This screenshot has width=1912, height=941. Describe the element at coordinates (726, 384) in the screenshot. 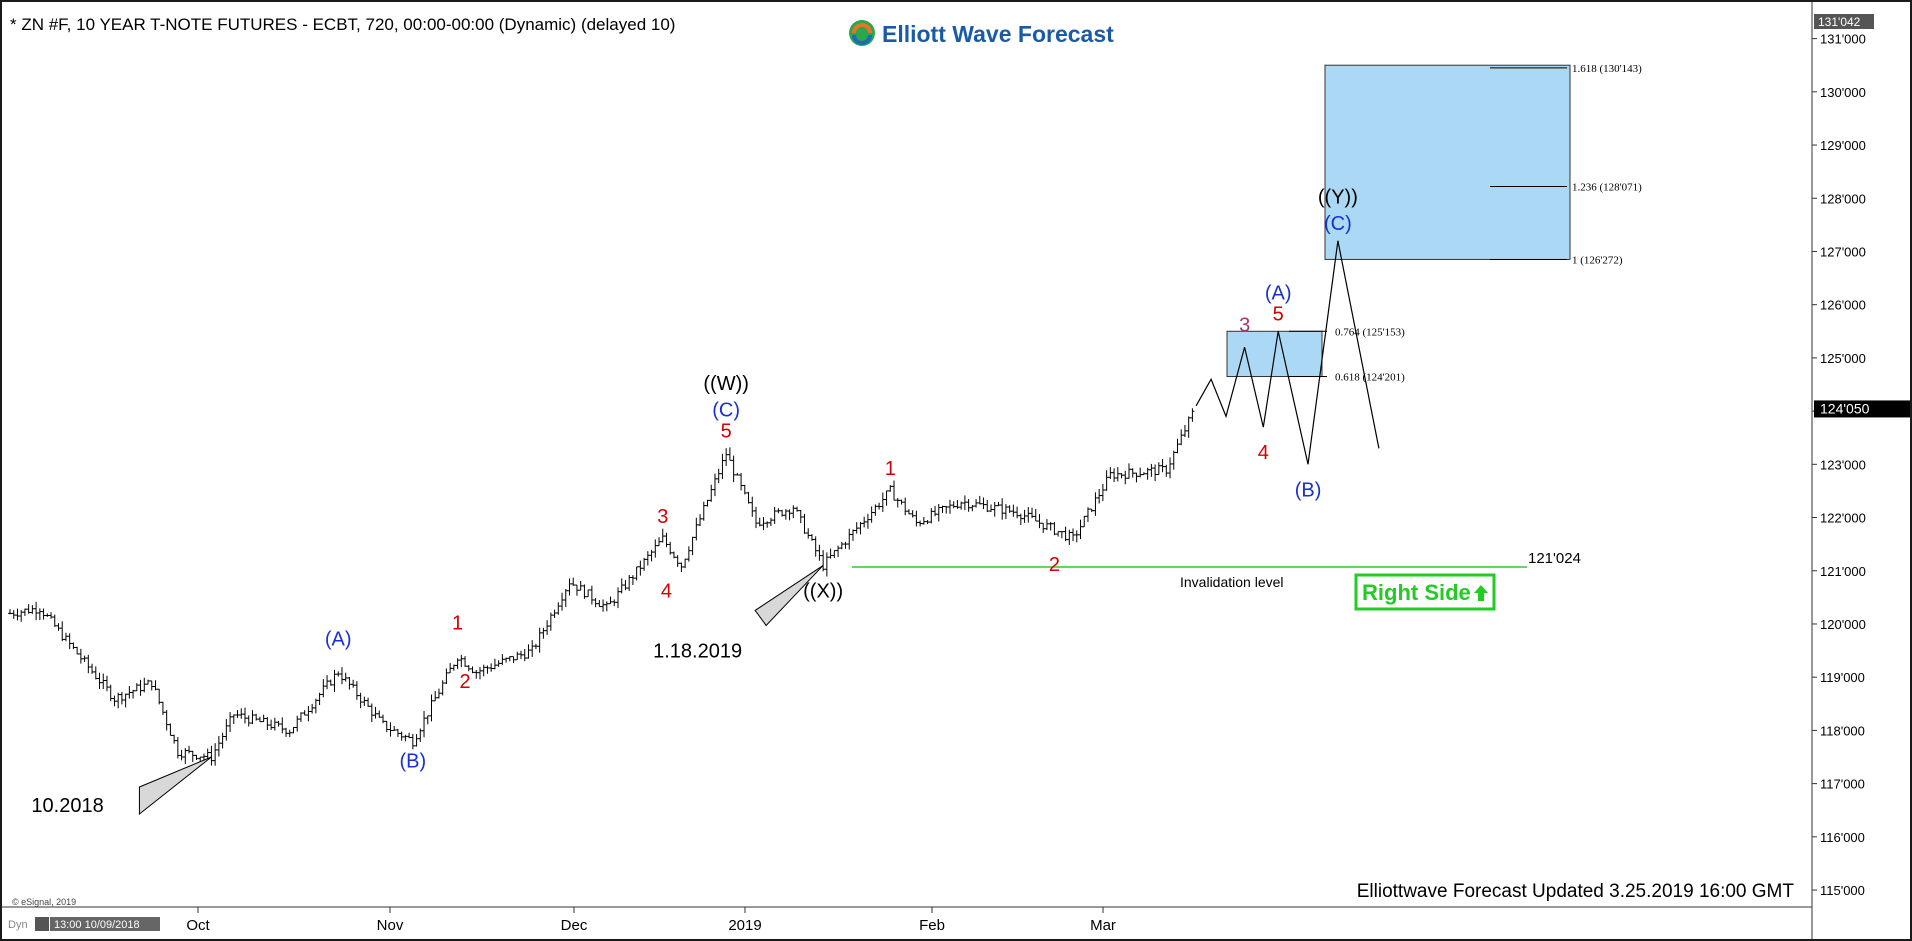

I see `wave-label: ((W))` at that location.